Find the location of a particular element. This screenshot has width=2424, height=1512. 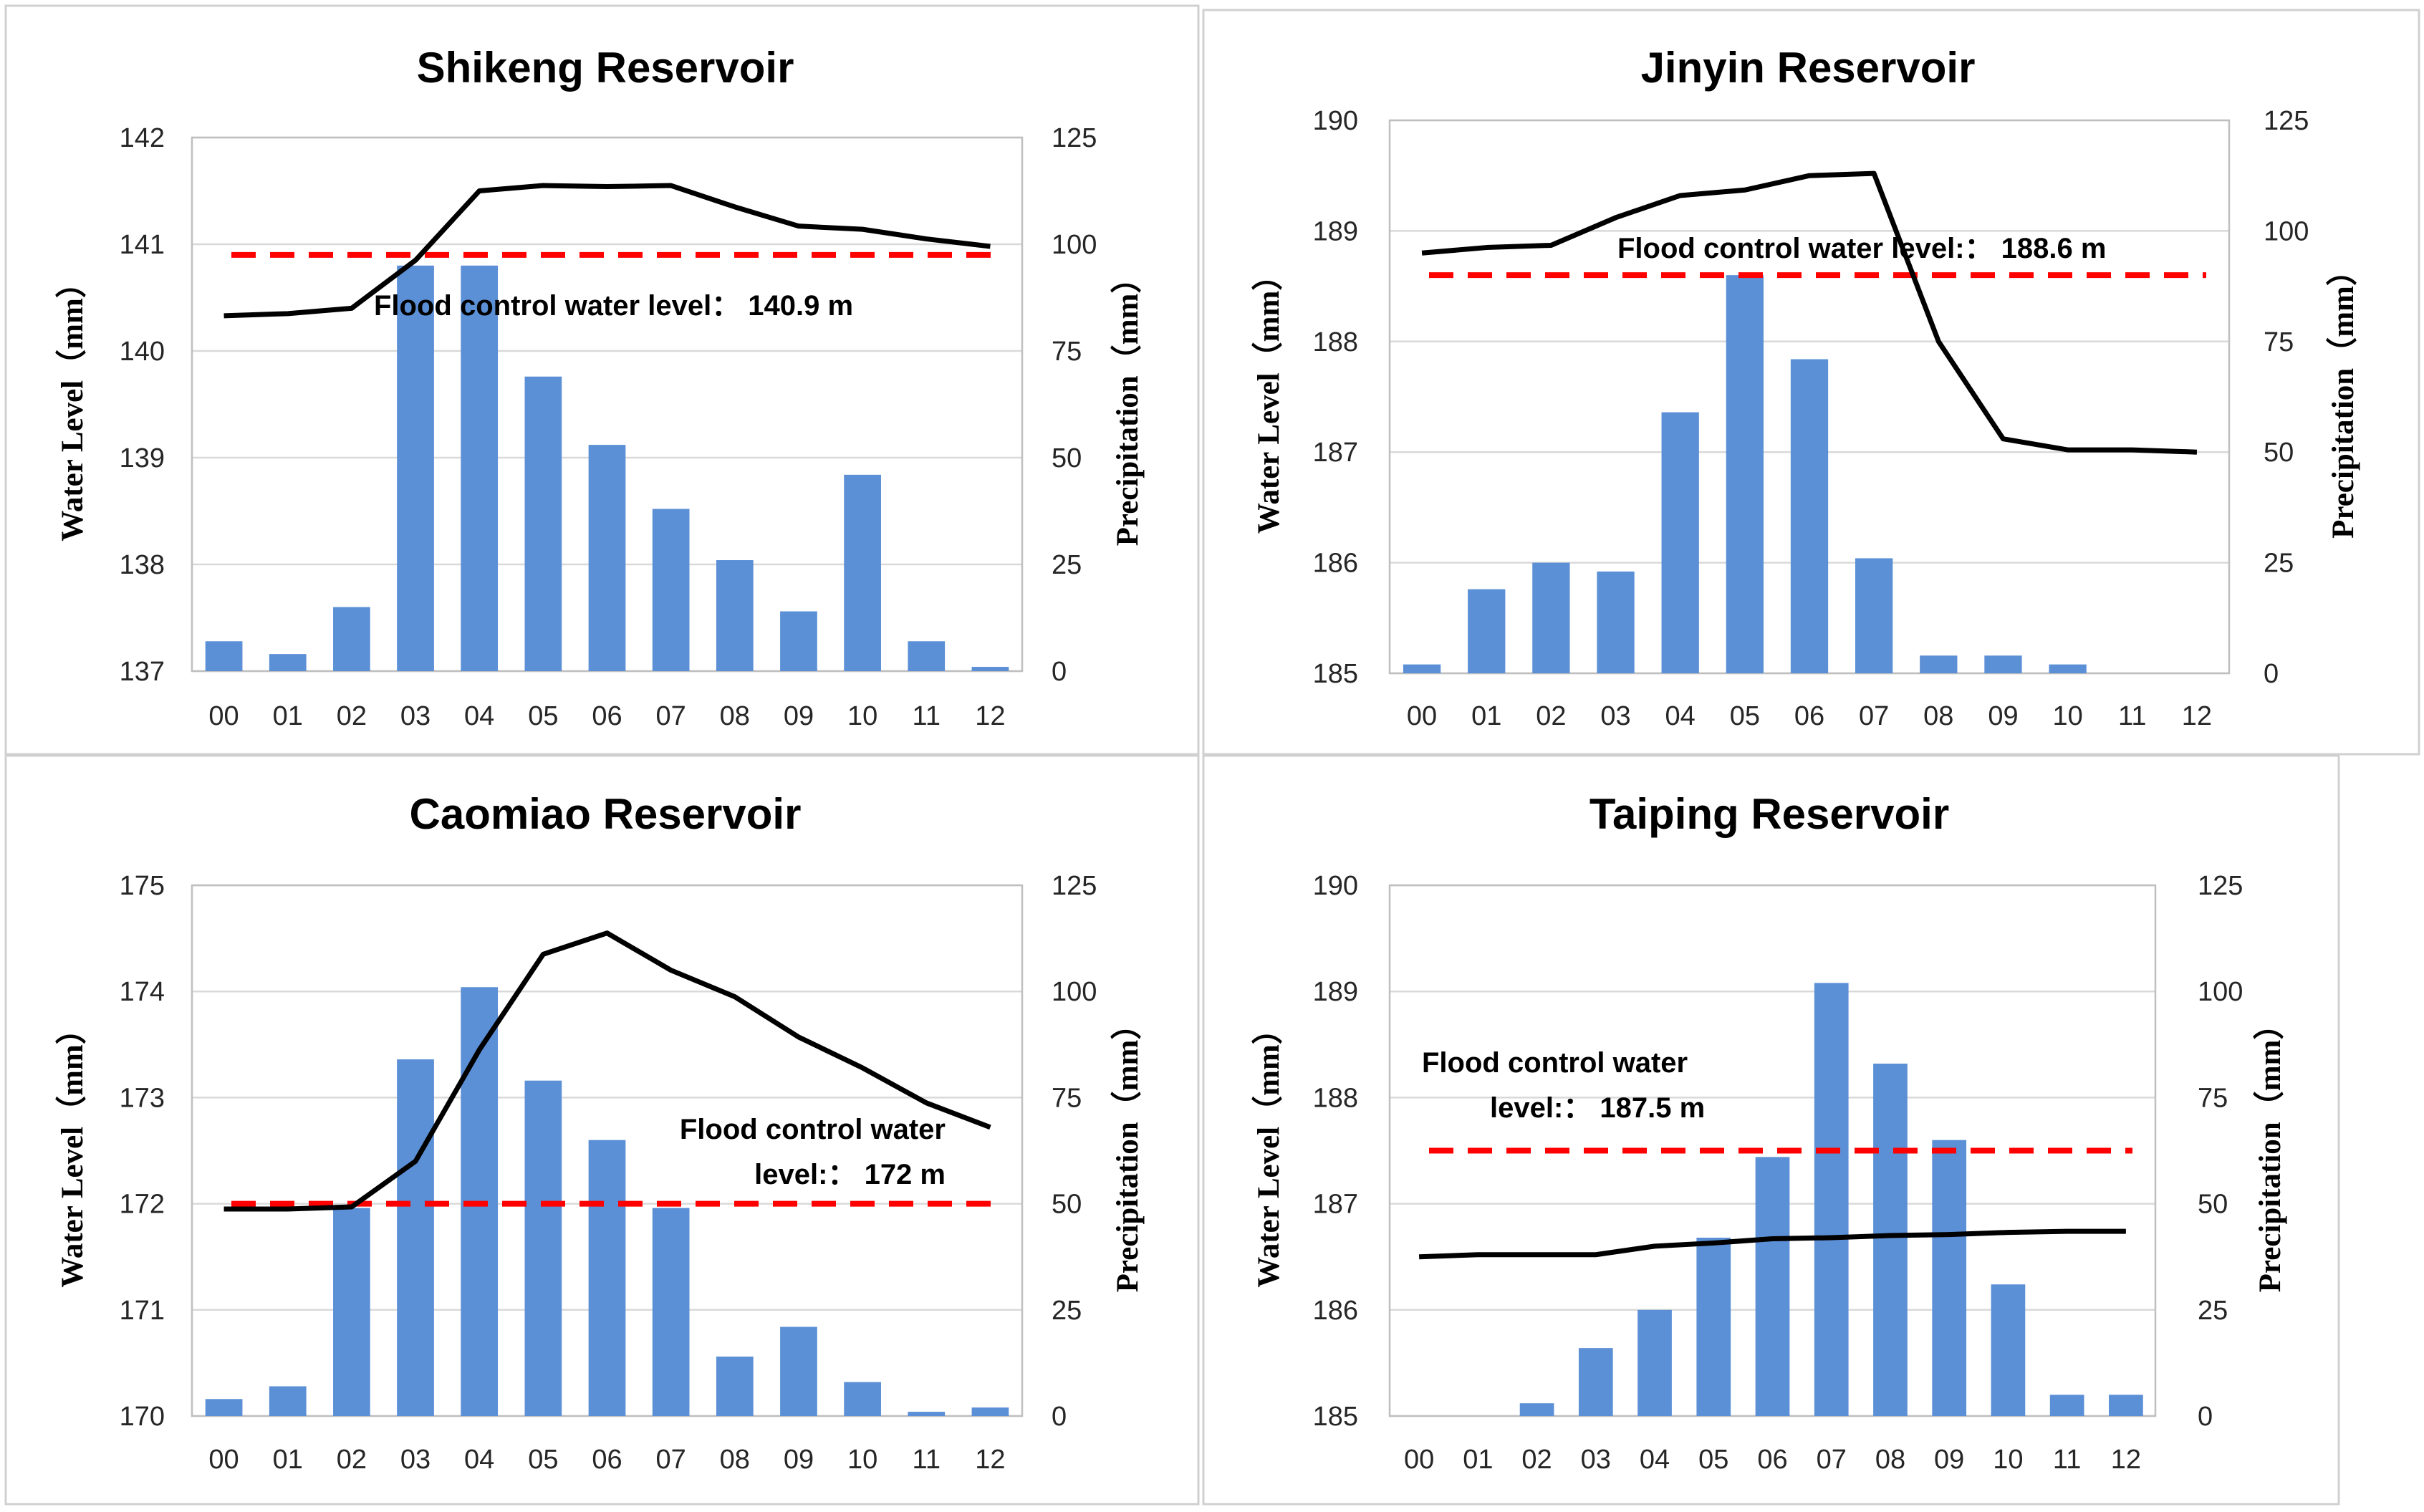

left-tick-label: 170 is located at coordinates (142, 1417).